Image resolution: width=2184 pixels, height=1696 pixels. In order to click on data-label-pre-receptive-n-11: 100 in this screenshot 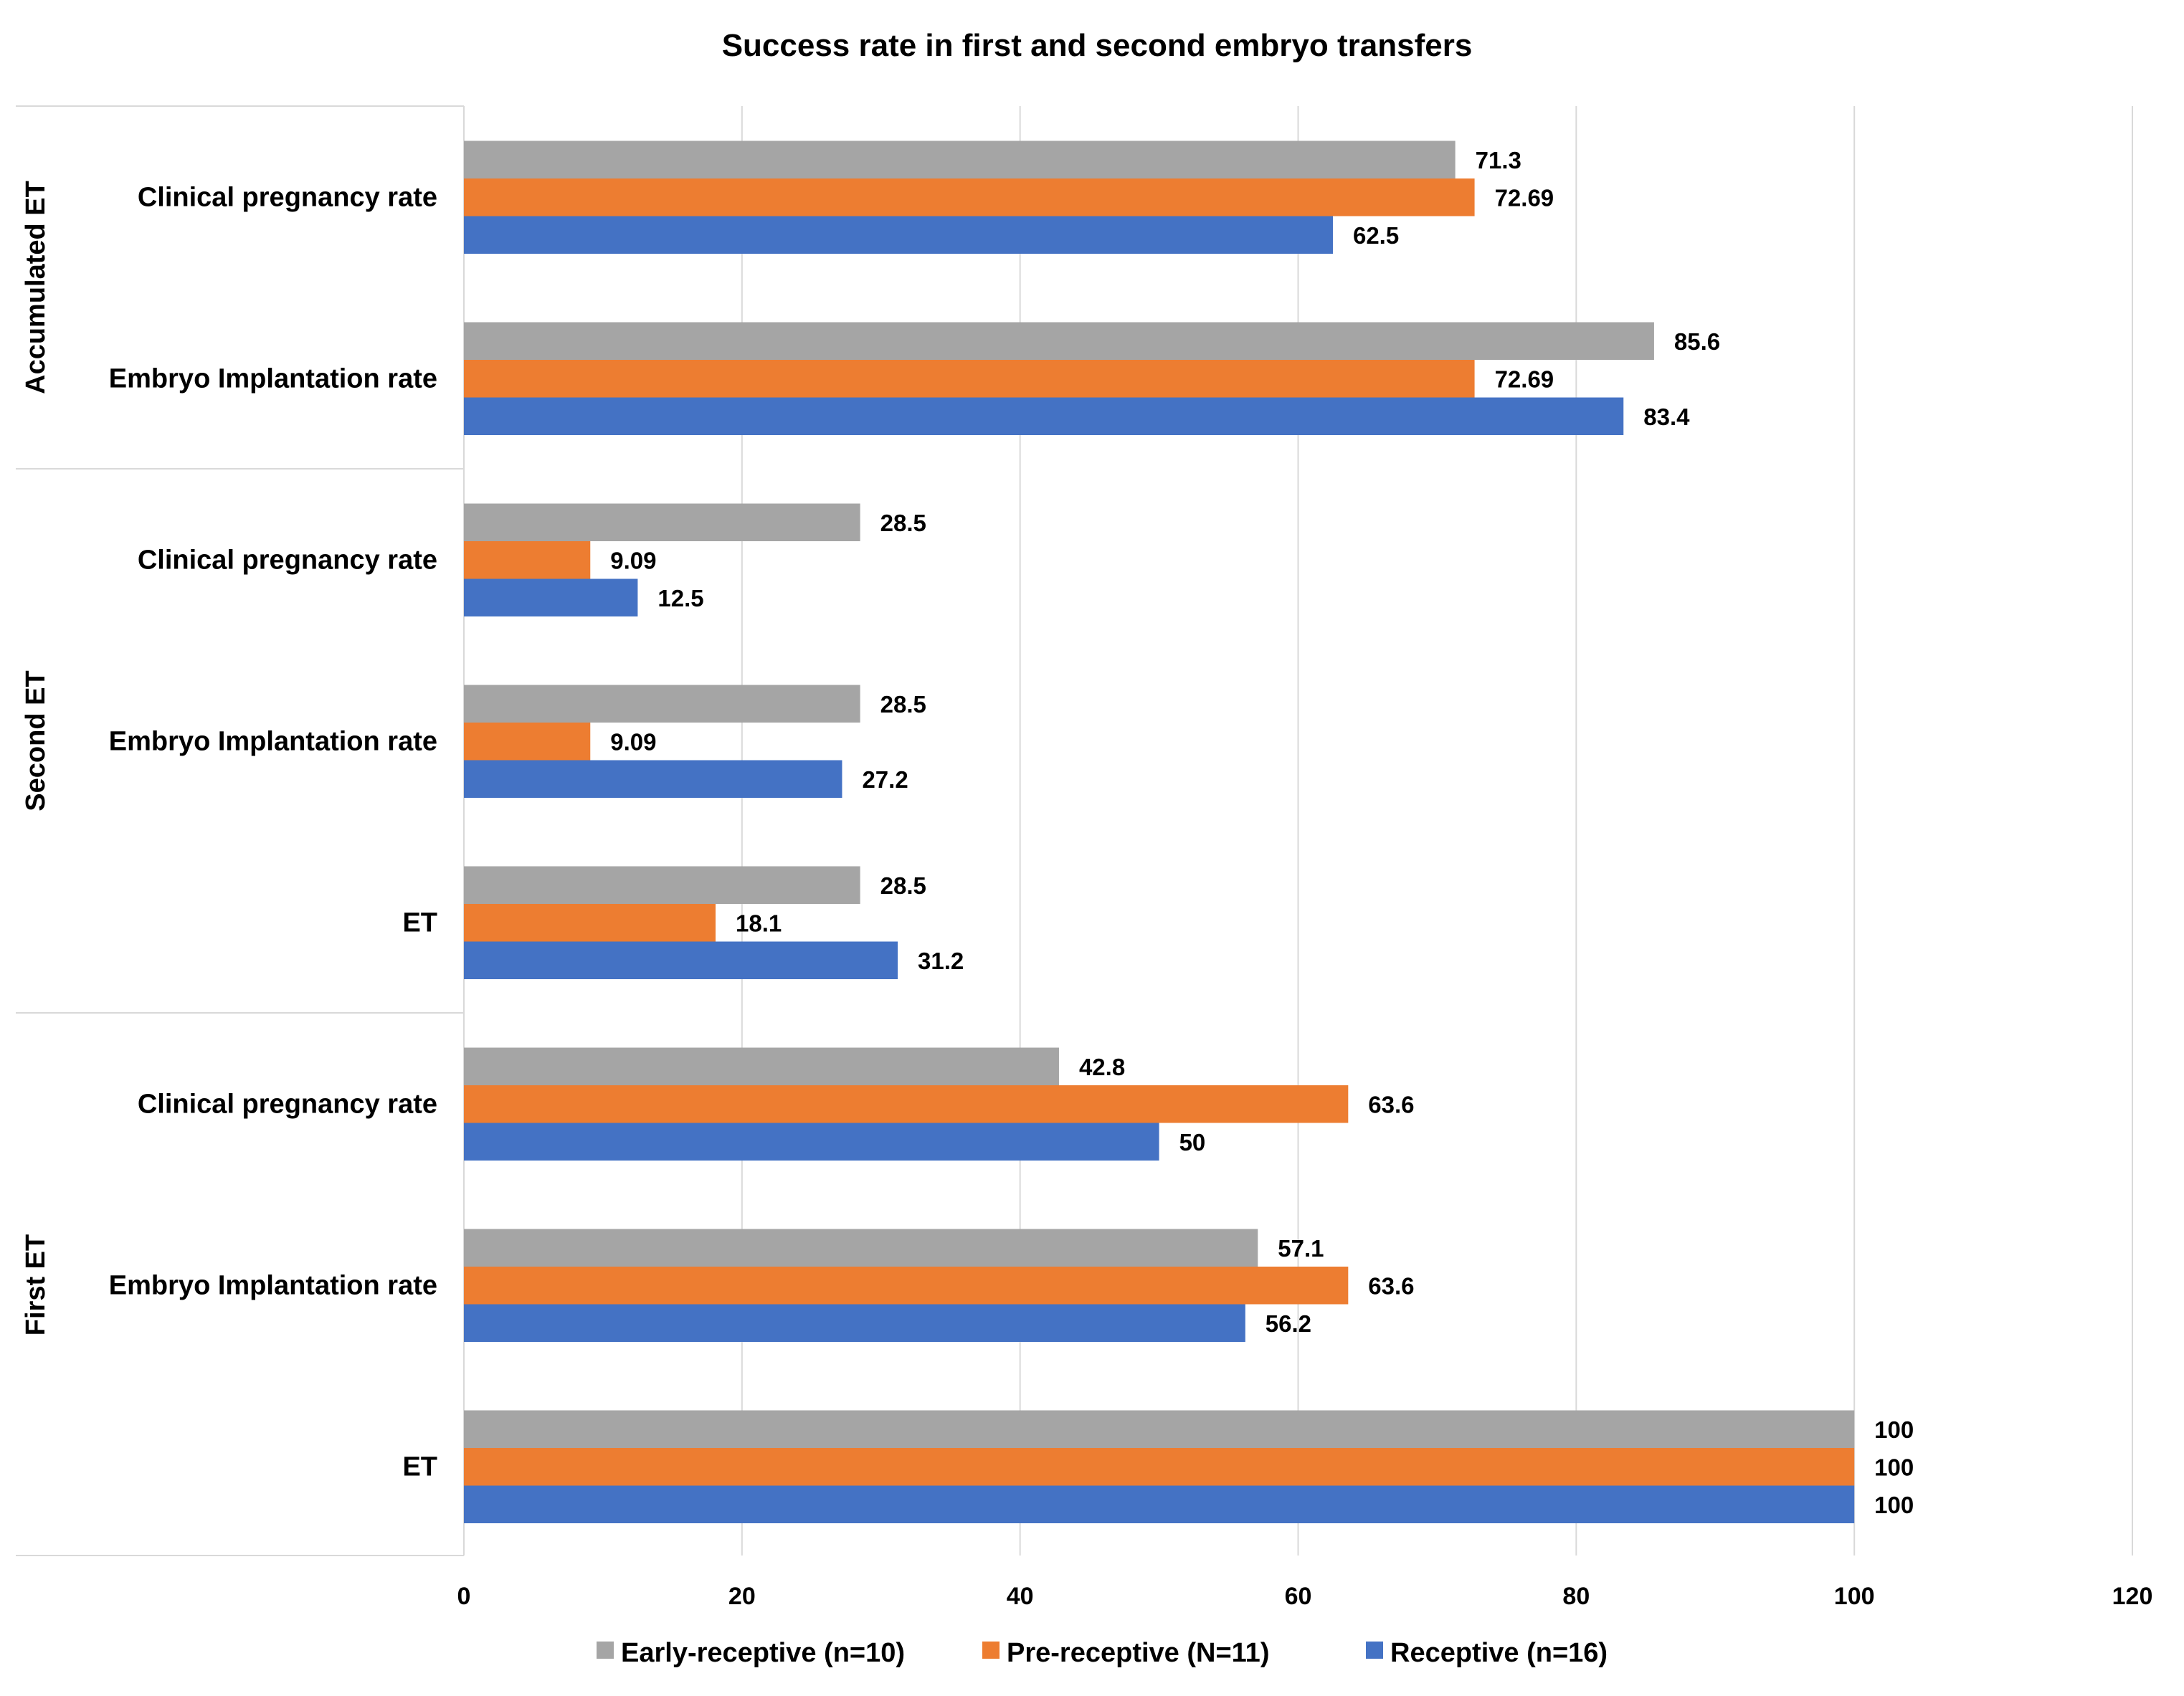, I will do `click(1894, 1467)`.